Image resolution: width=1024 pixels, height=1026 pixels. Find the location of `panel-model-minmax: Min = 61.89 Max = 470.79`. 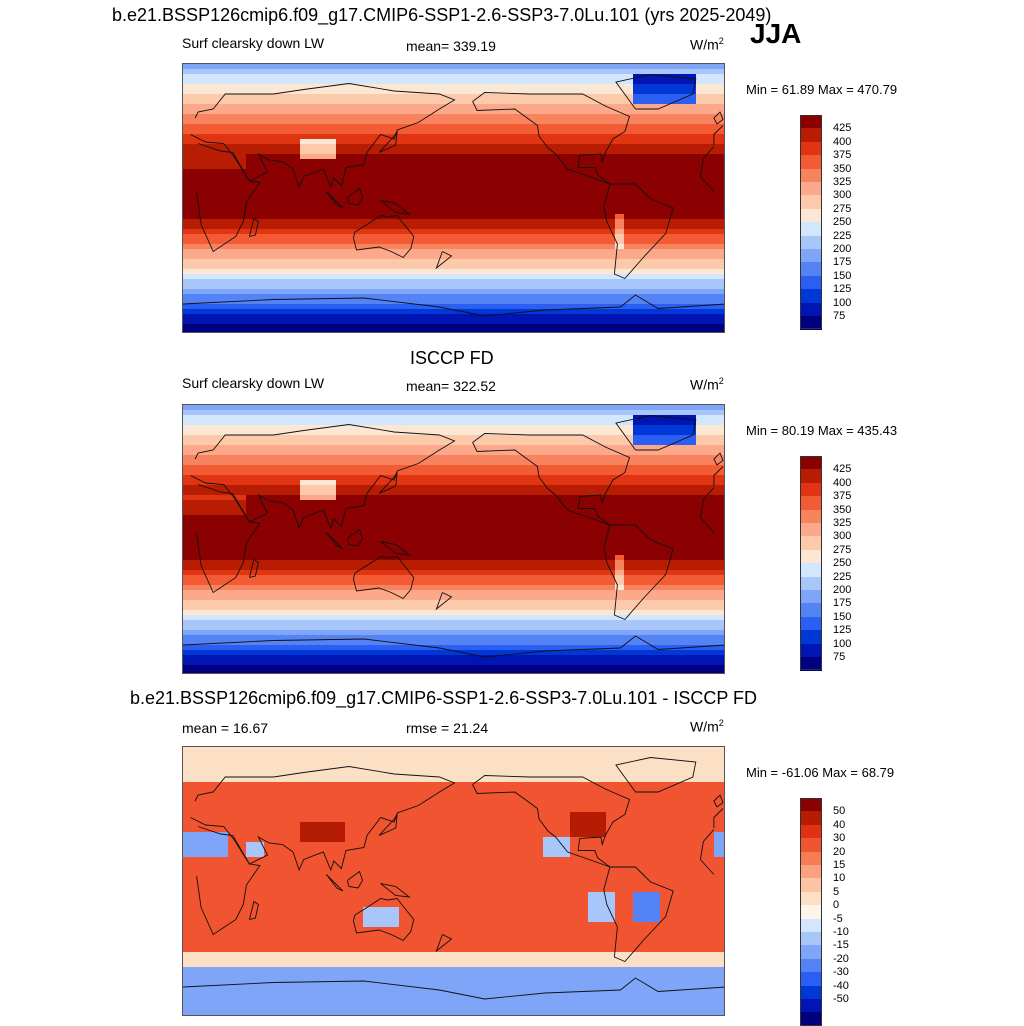

panel-model-minmax: Min = 61.89 Max = 470.79 is located at coordinates (821, 89).